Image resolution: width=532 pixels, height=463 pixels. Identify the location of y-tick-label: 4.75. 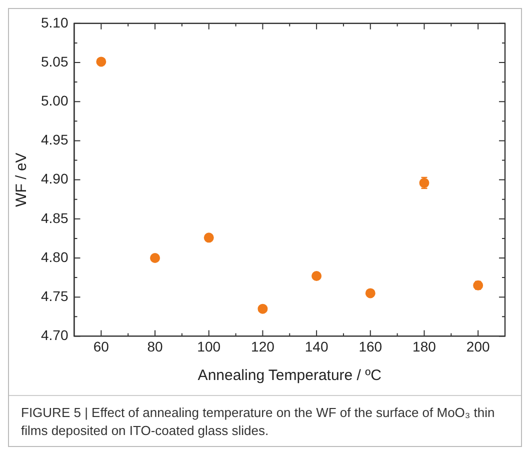
(54, 296).